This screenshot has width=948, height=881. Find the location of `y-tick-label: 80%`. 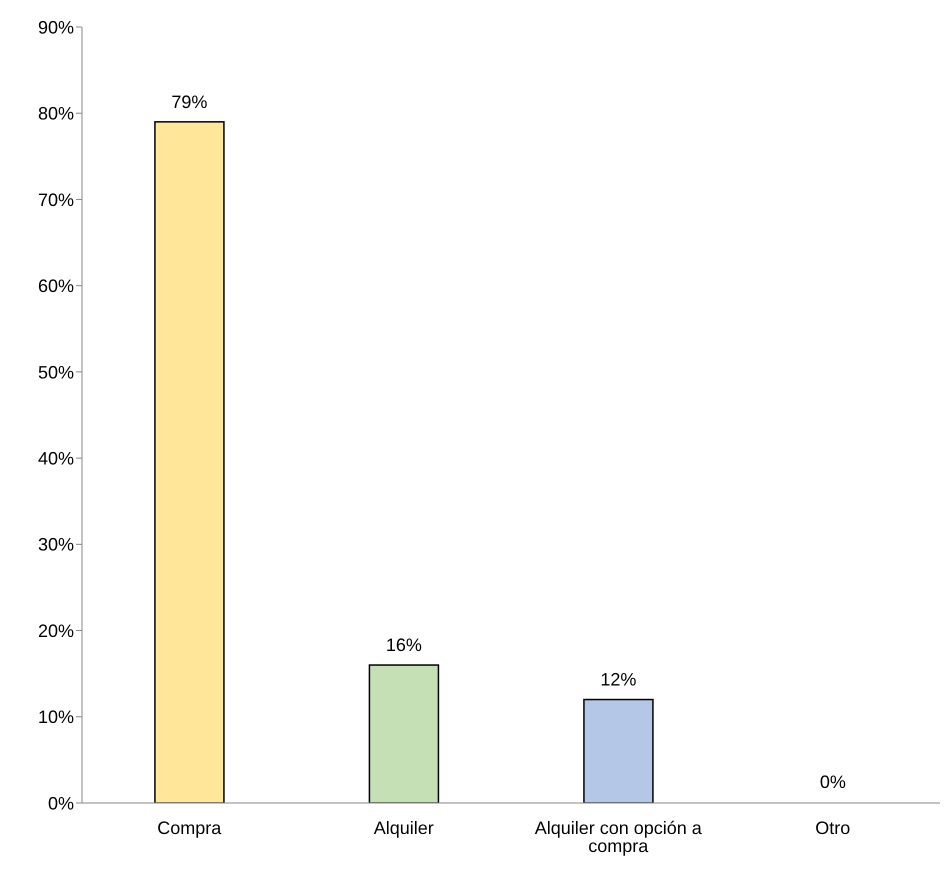

y-tick-label: 80% is located at coordinates (56, 114).